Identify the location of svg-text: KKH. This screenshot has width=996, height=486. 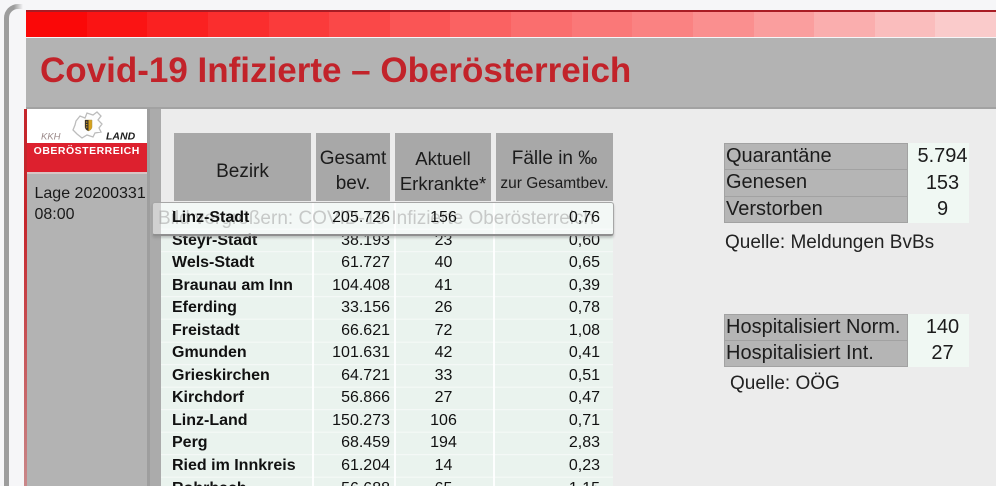
(51, 136).